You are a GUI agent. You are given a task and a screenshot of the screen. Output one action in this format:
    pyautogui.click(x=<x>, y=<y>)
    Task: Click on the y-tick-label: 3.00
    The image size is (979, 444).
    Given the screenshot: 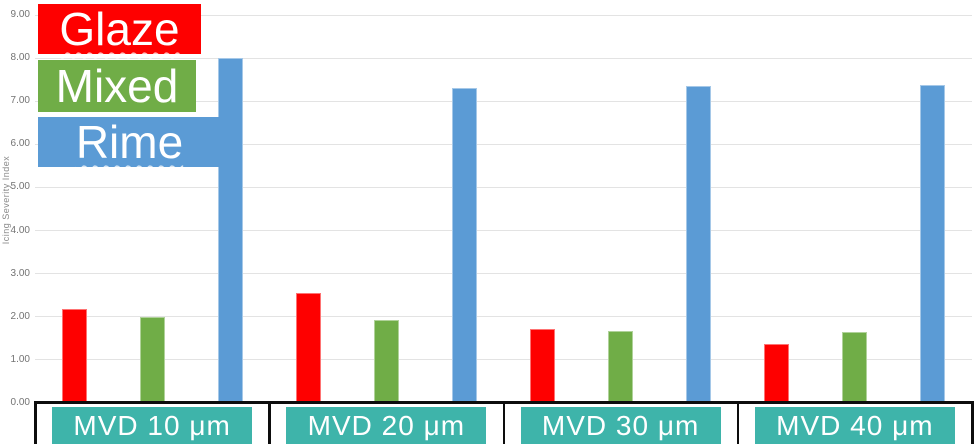 What is the action you would take?
    pyautogui.click(x=20, y=273)
    